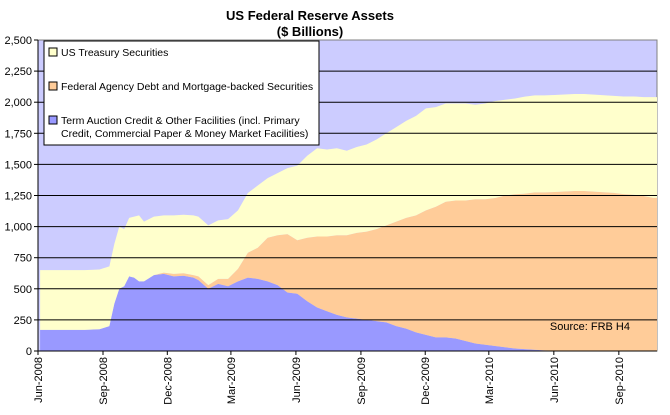  What do you see at coordinates (104, 381) in the screenshot?
I see `x-tick-label: Sep-2008` at bounding box center [104, 381].